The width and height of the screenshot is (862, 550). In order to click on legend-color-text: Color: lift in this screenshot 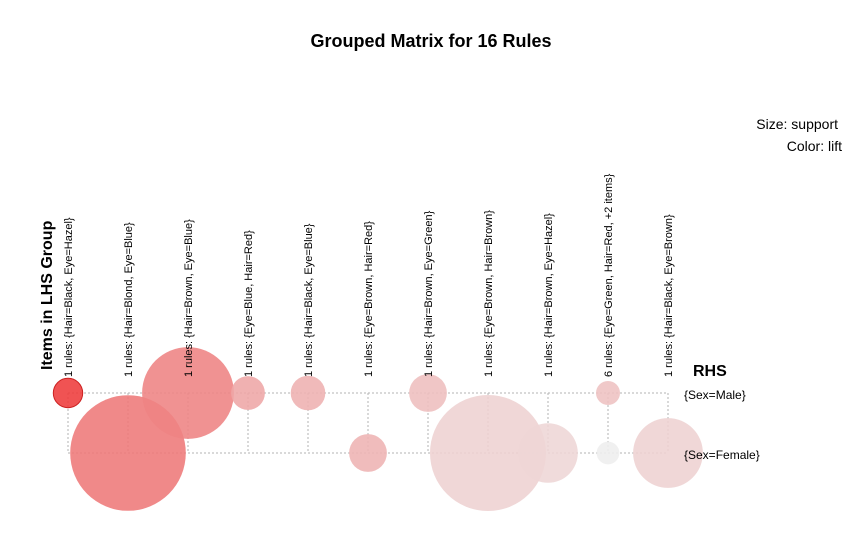, I will do `click(814, 146)`.